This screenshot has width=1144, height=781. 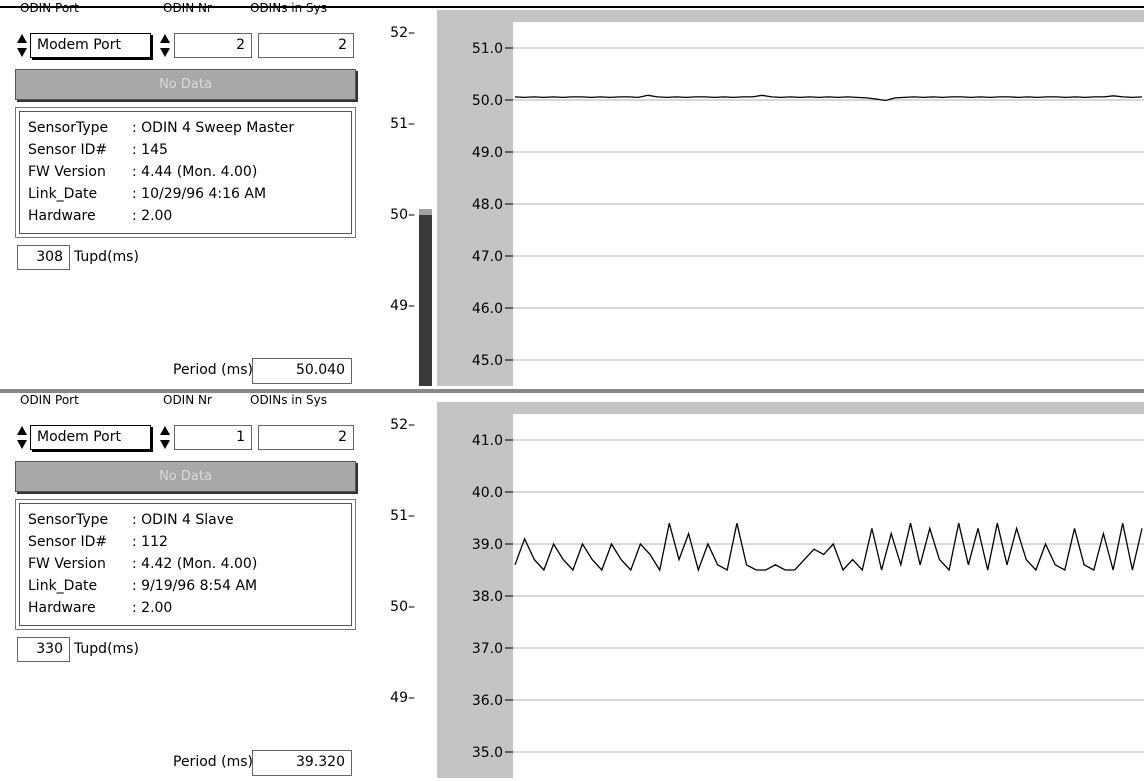 I want to click on y-tick-label: 46.0, so click(x=487, y=309).